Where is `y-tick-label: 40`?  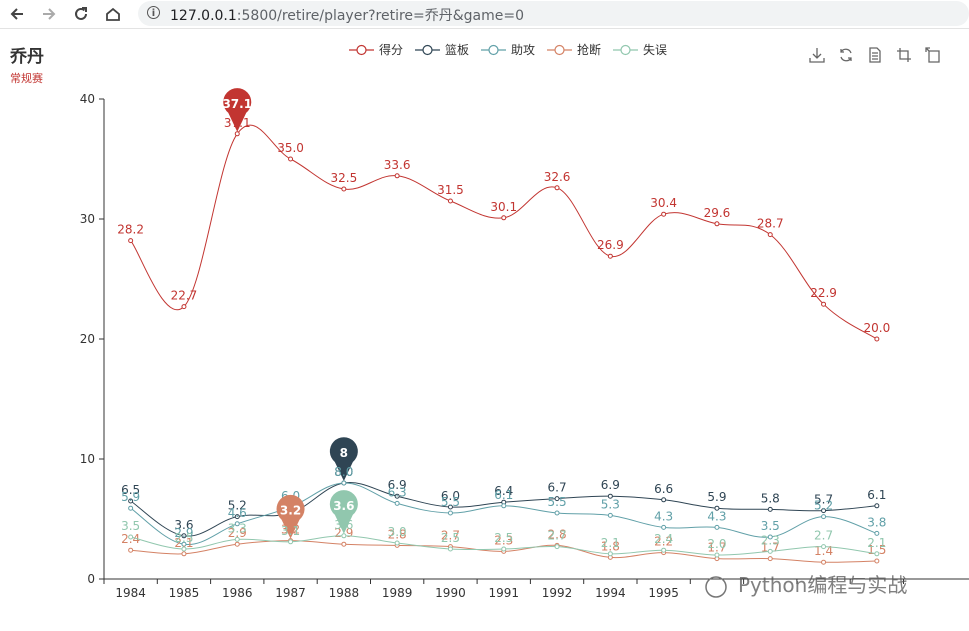 y-tick-label: 40 is located at coordinates (87, 99).